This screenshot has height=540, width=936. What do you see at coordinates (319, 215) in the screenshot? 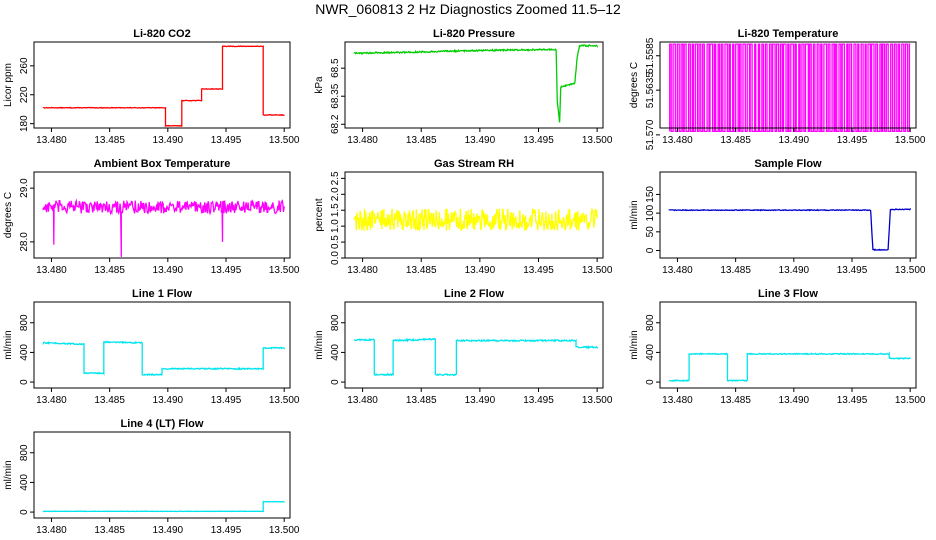
I see `y-axis-label: percent` at bounding box center [319, 215].